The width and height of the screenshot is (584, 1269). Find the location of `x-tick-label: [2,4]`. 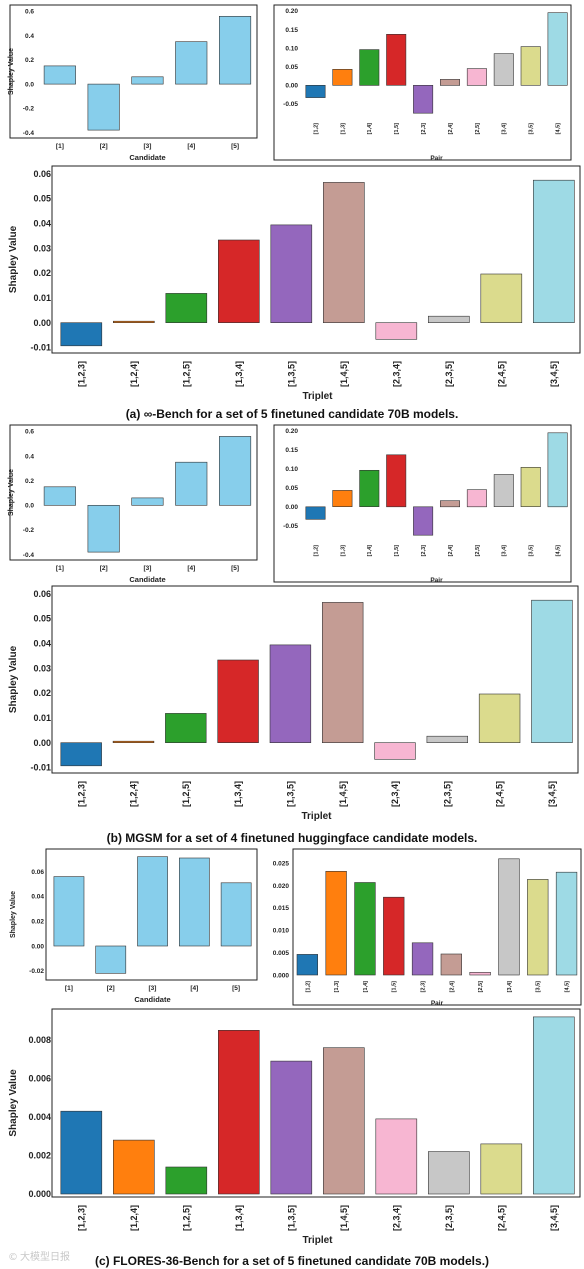

x-tick-label: [2,4] is located at coordinates (451, 550).